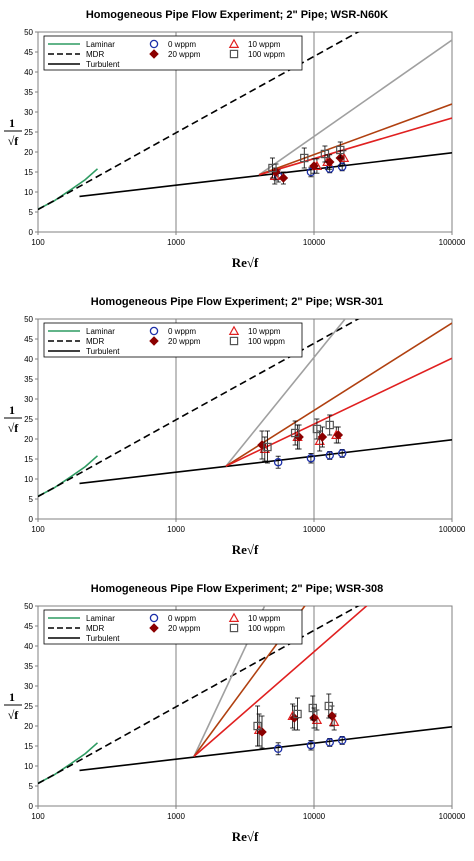 The image size is (474, 861). What do you see at coordinates (154, 331) in the screenshot?
I see `chart-2-legend-swatch-0-wppm` at bounding box center [154, 331].